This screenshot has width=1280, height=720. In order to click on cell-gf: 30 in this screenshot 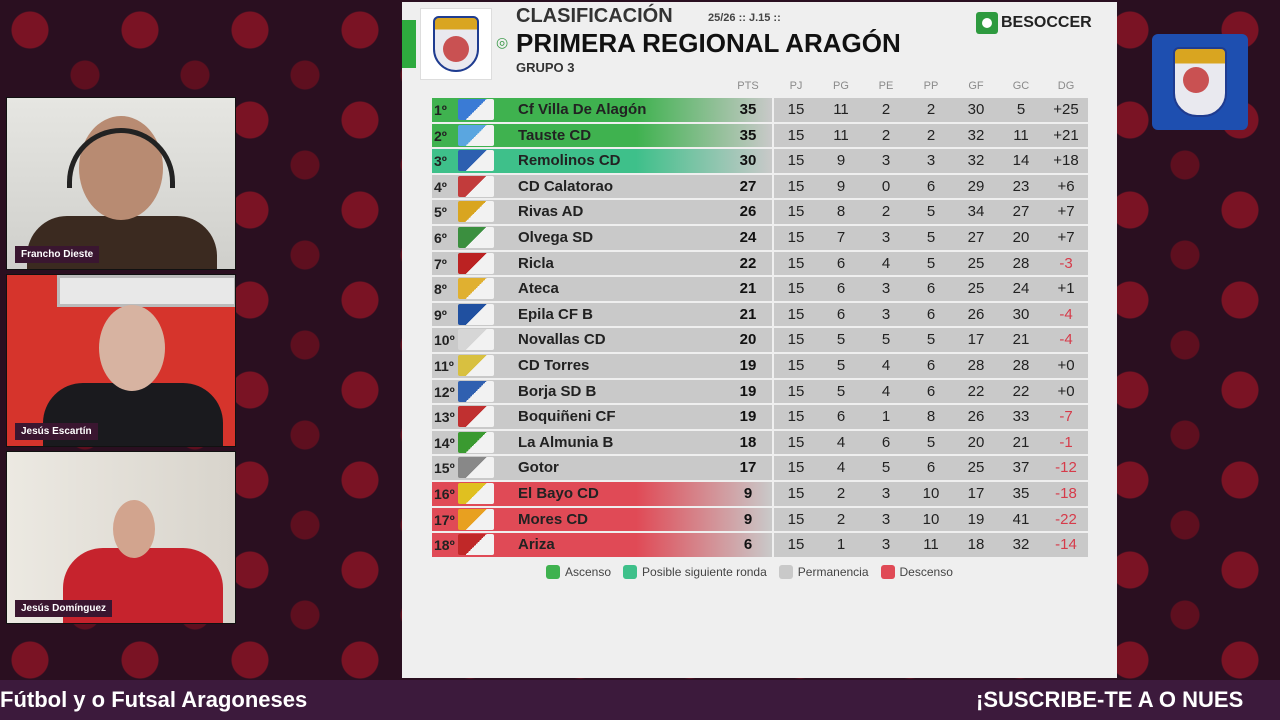, I will do `click(976, 109)`.